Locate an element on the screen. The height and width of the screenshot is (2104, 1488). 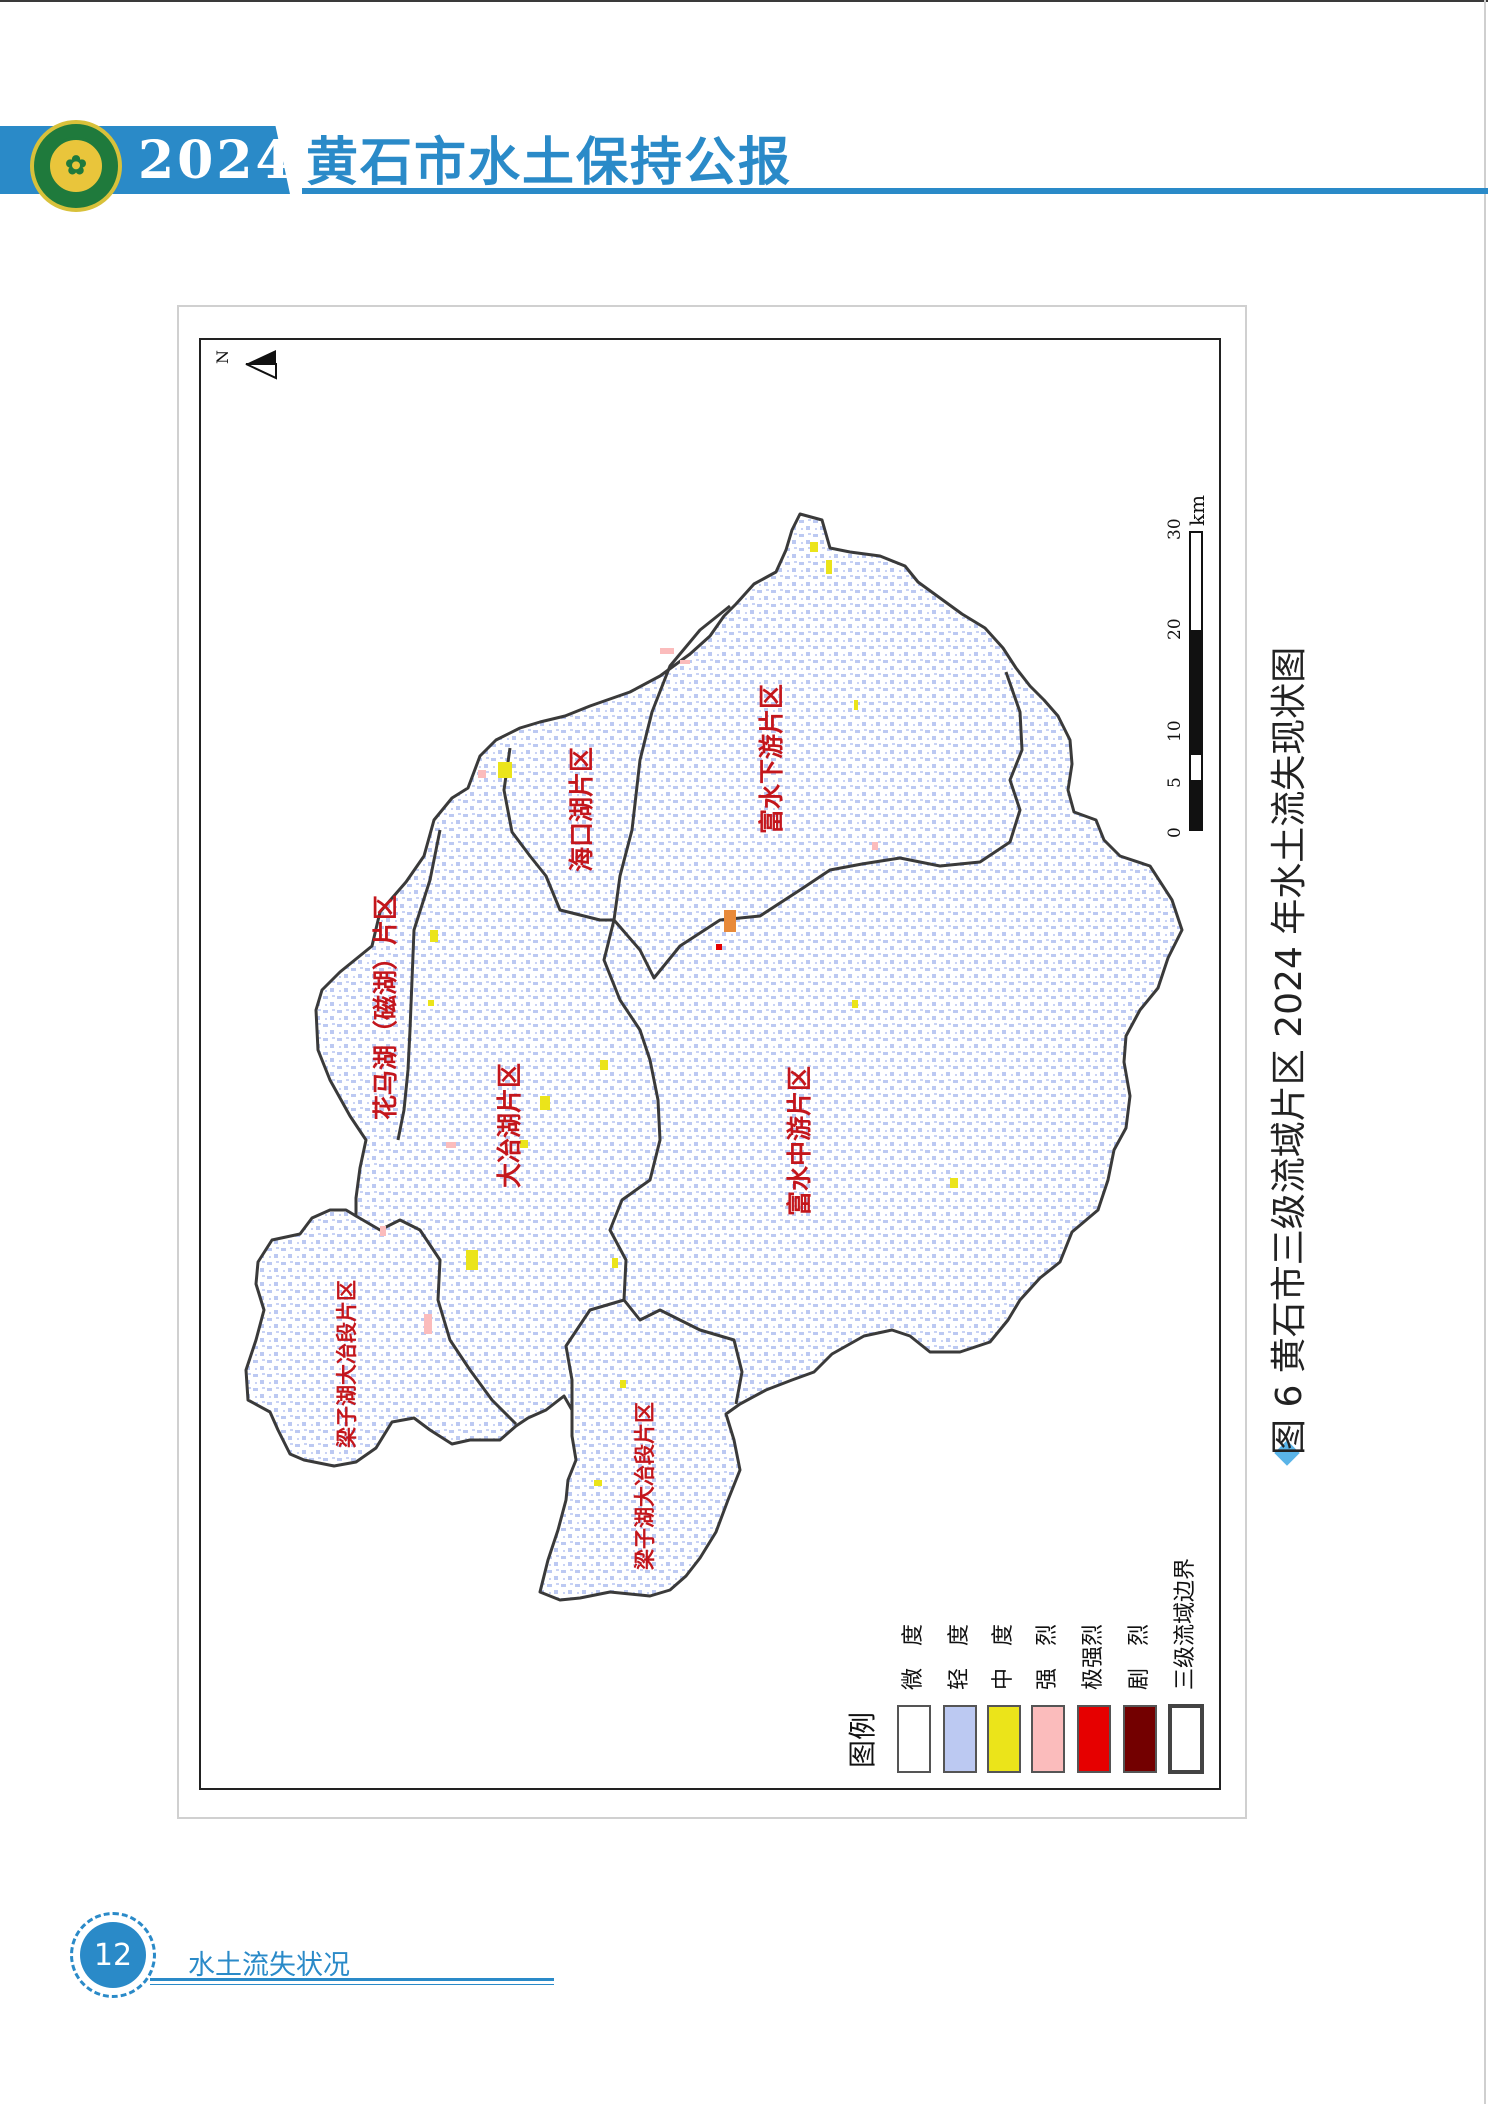
right-border is located at coordinates (1485, 1052).